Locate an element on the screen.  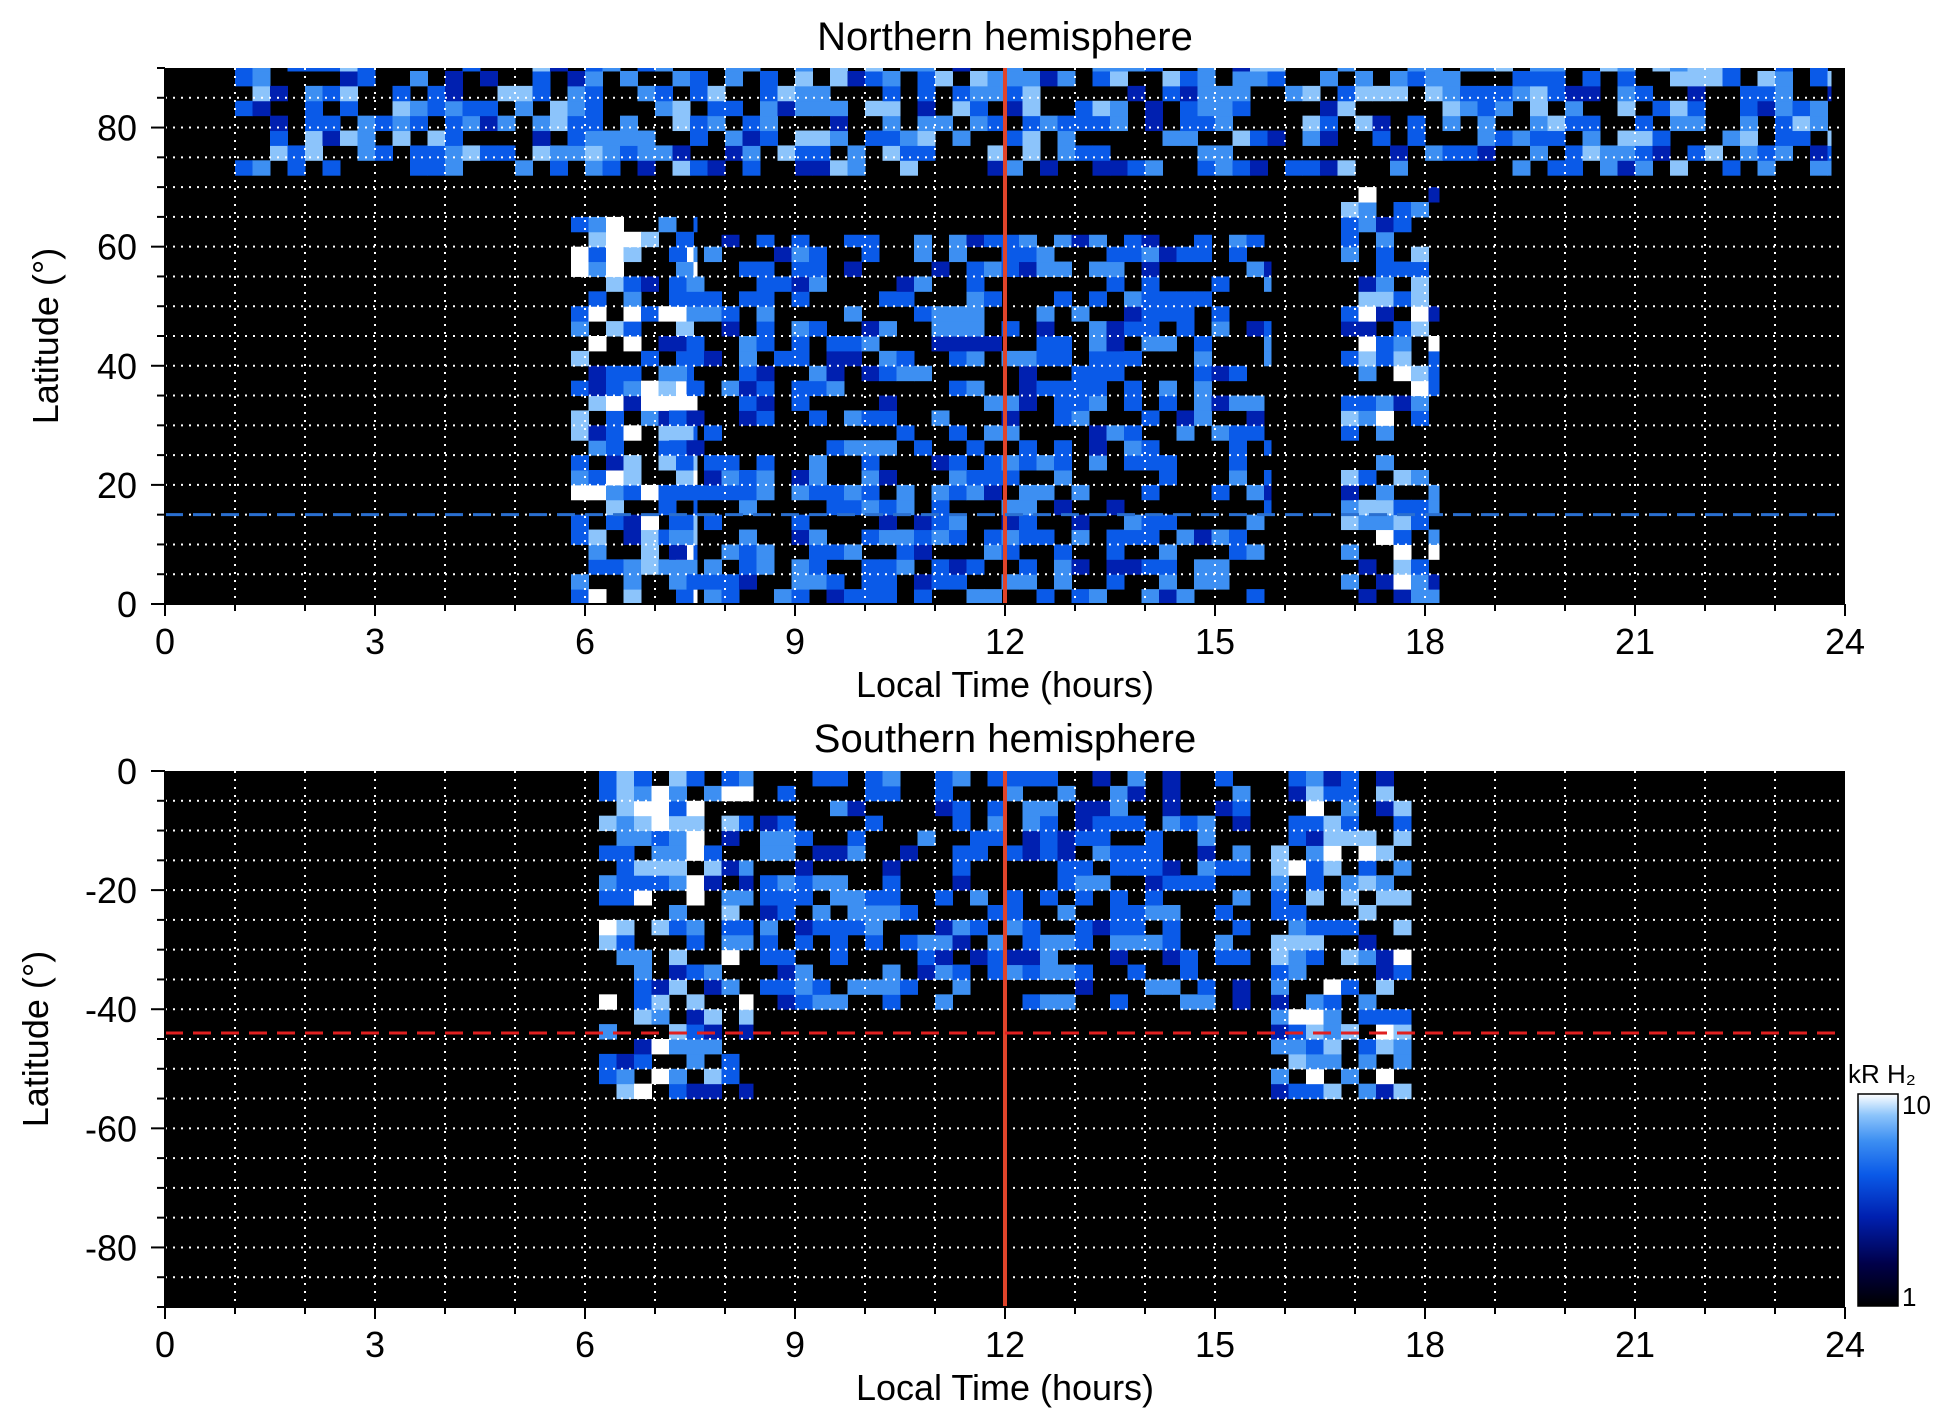
colorbar: kR H₂ 10 1 is located at coordinates (1889, 1185).